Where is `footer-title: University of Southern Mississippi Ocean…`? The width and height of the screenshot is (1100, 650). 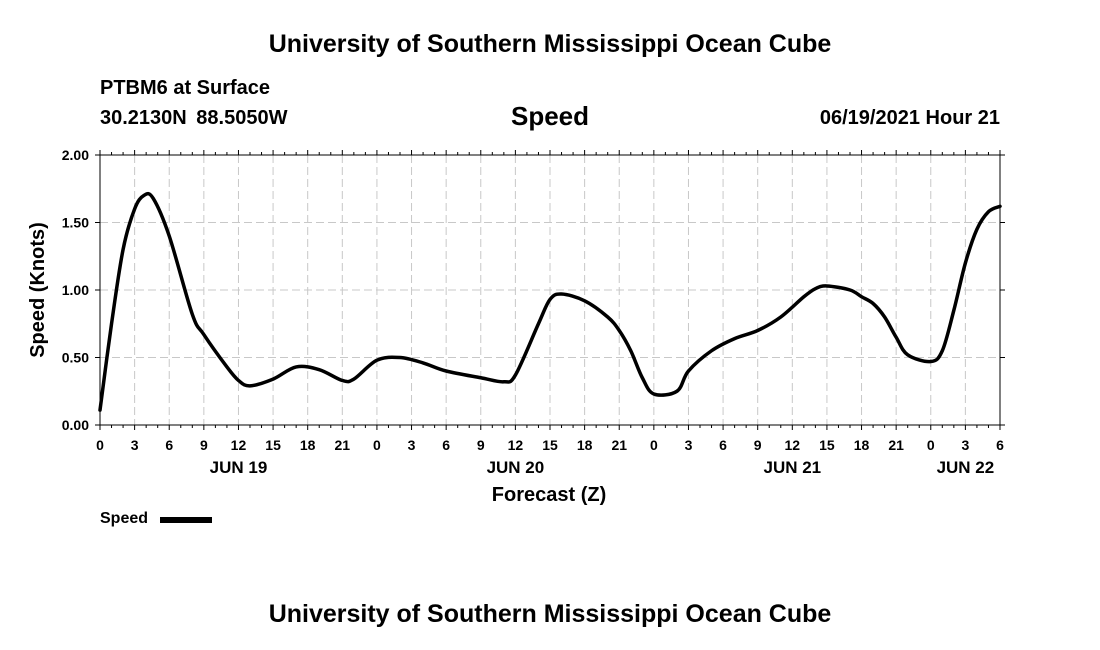 footer-title: University of Southern Mississippi Ocean… is located at coordinates (550, 614).